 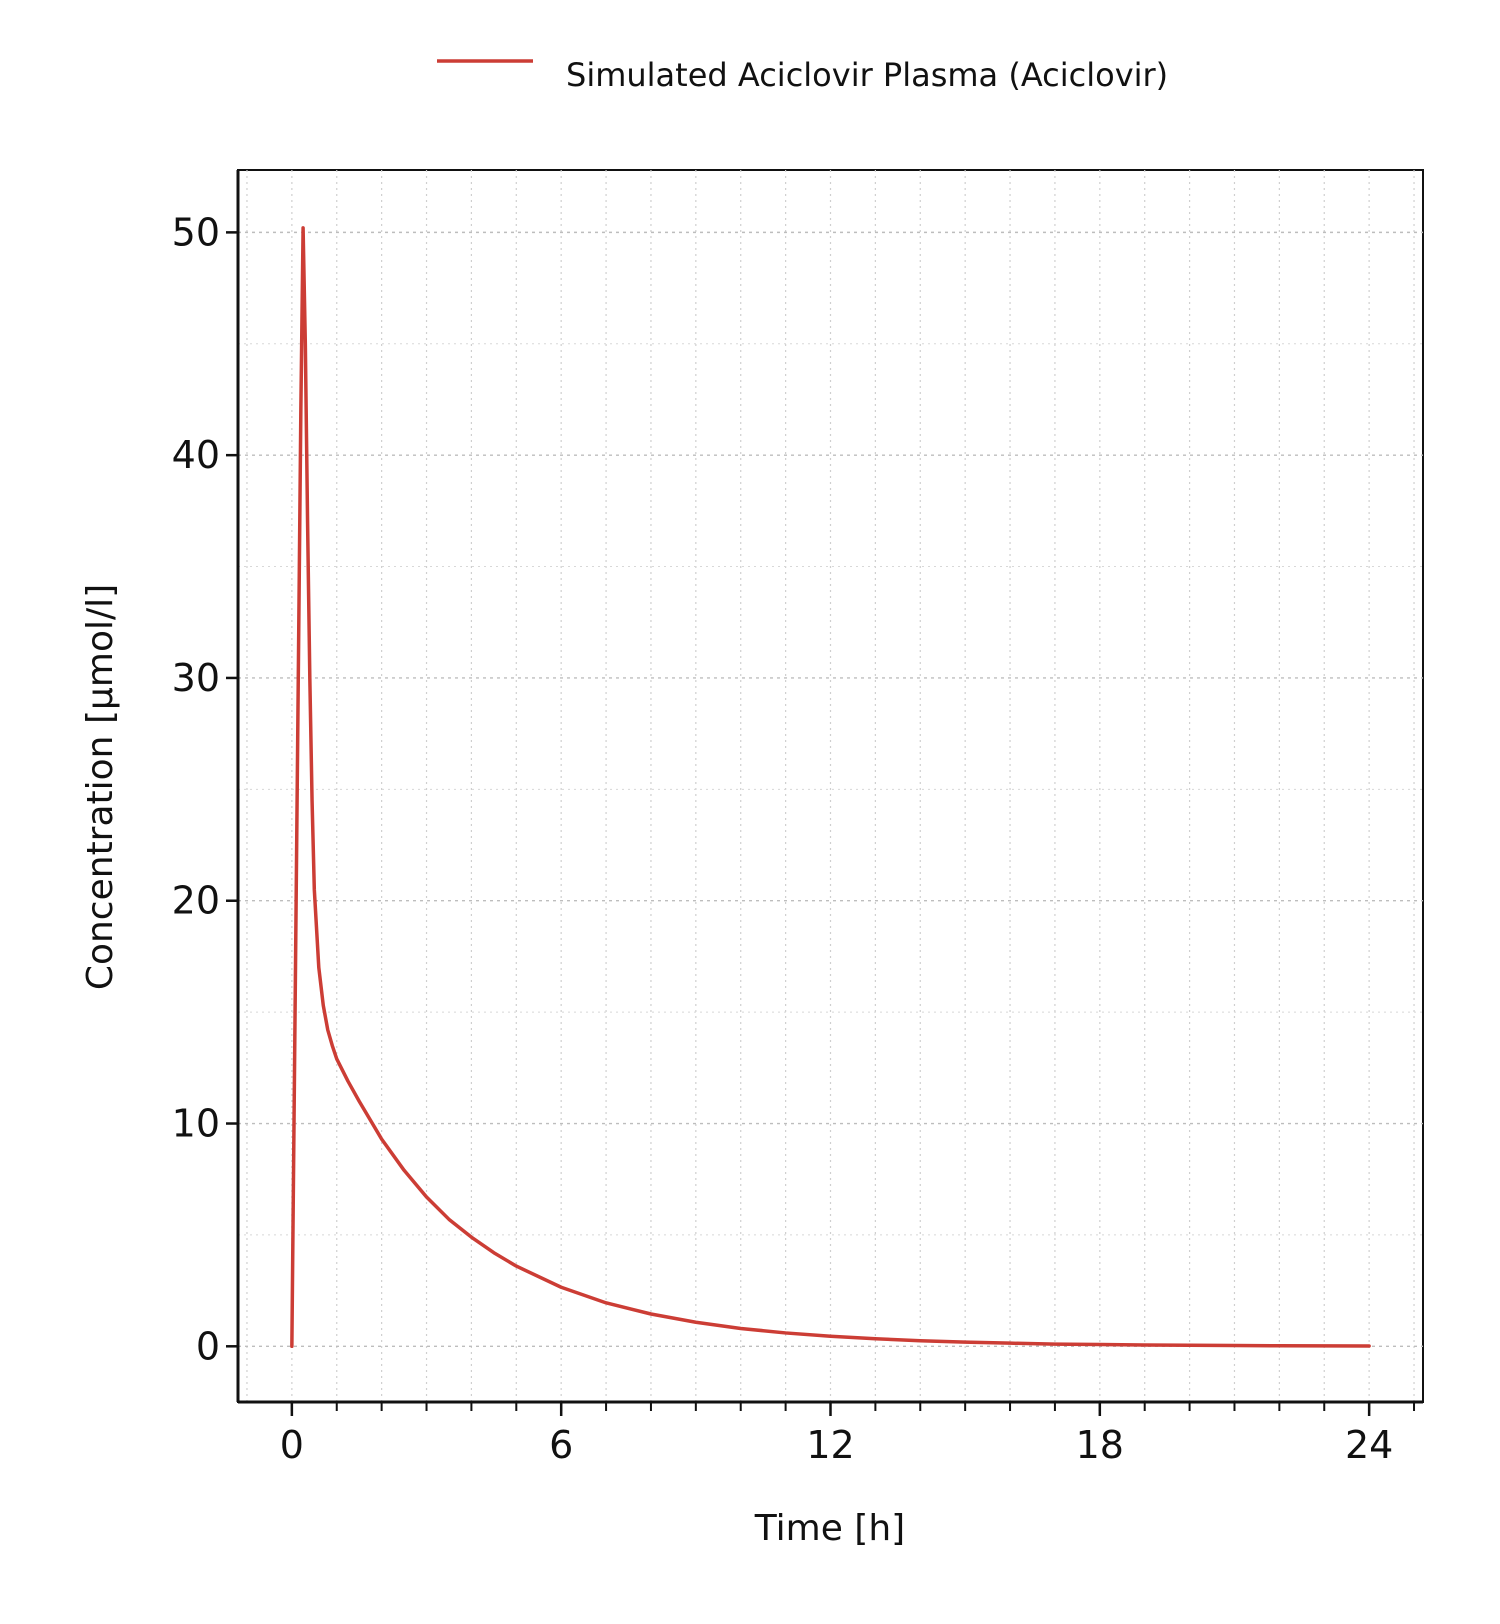 What do you see at coordinates (867, 75) in the screenshot?
I see `legend-label: Simulated Aciclovir Plasma (Aciclovir)` at bounding box center [867, 75].